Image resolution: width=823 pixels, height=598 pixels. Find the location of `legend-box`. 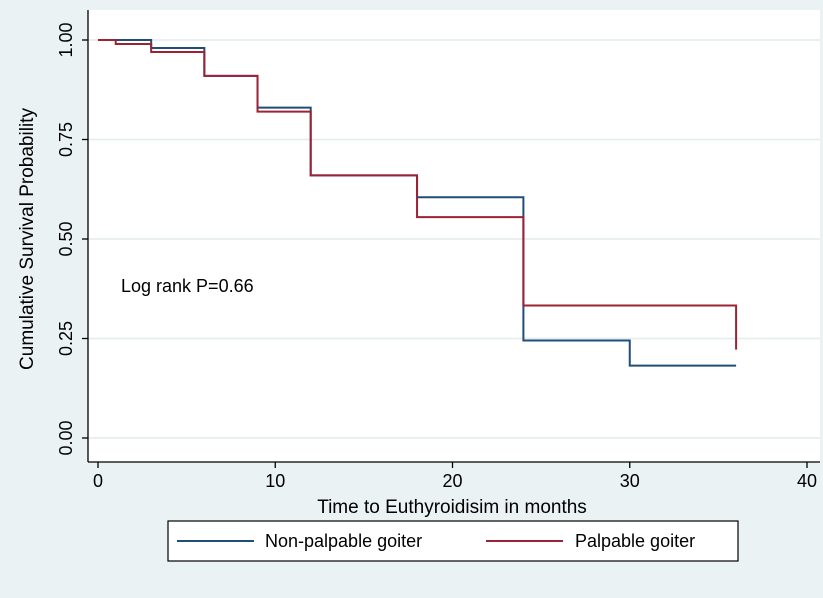

legend-box is located at coordinates (453, 541).